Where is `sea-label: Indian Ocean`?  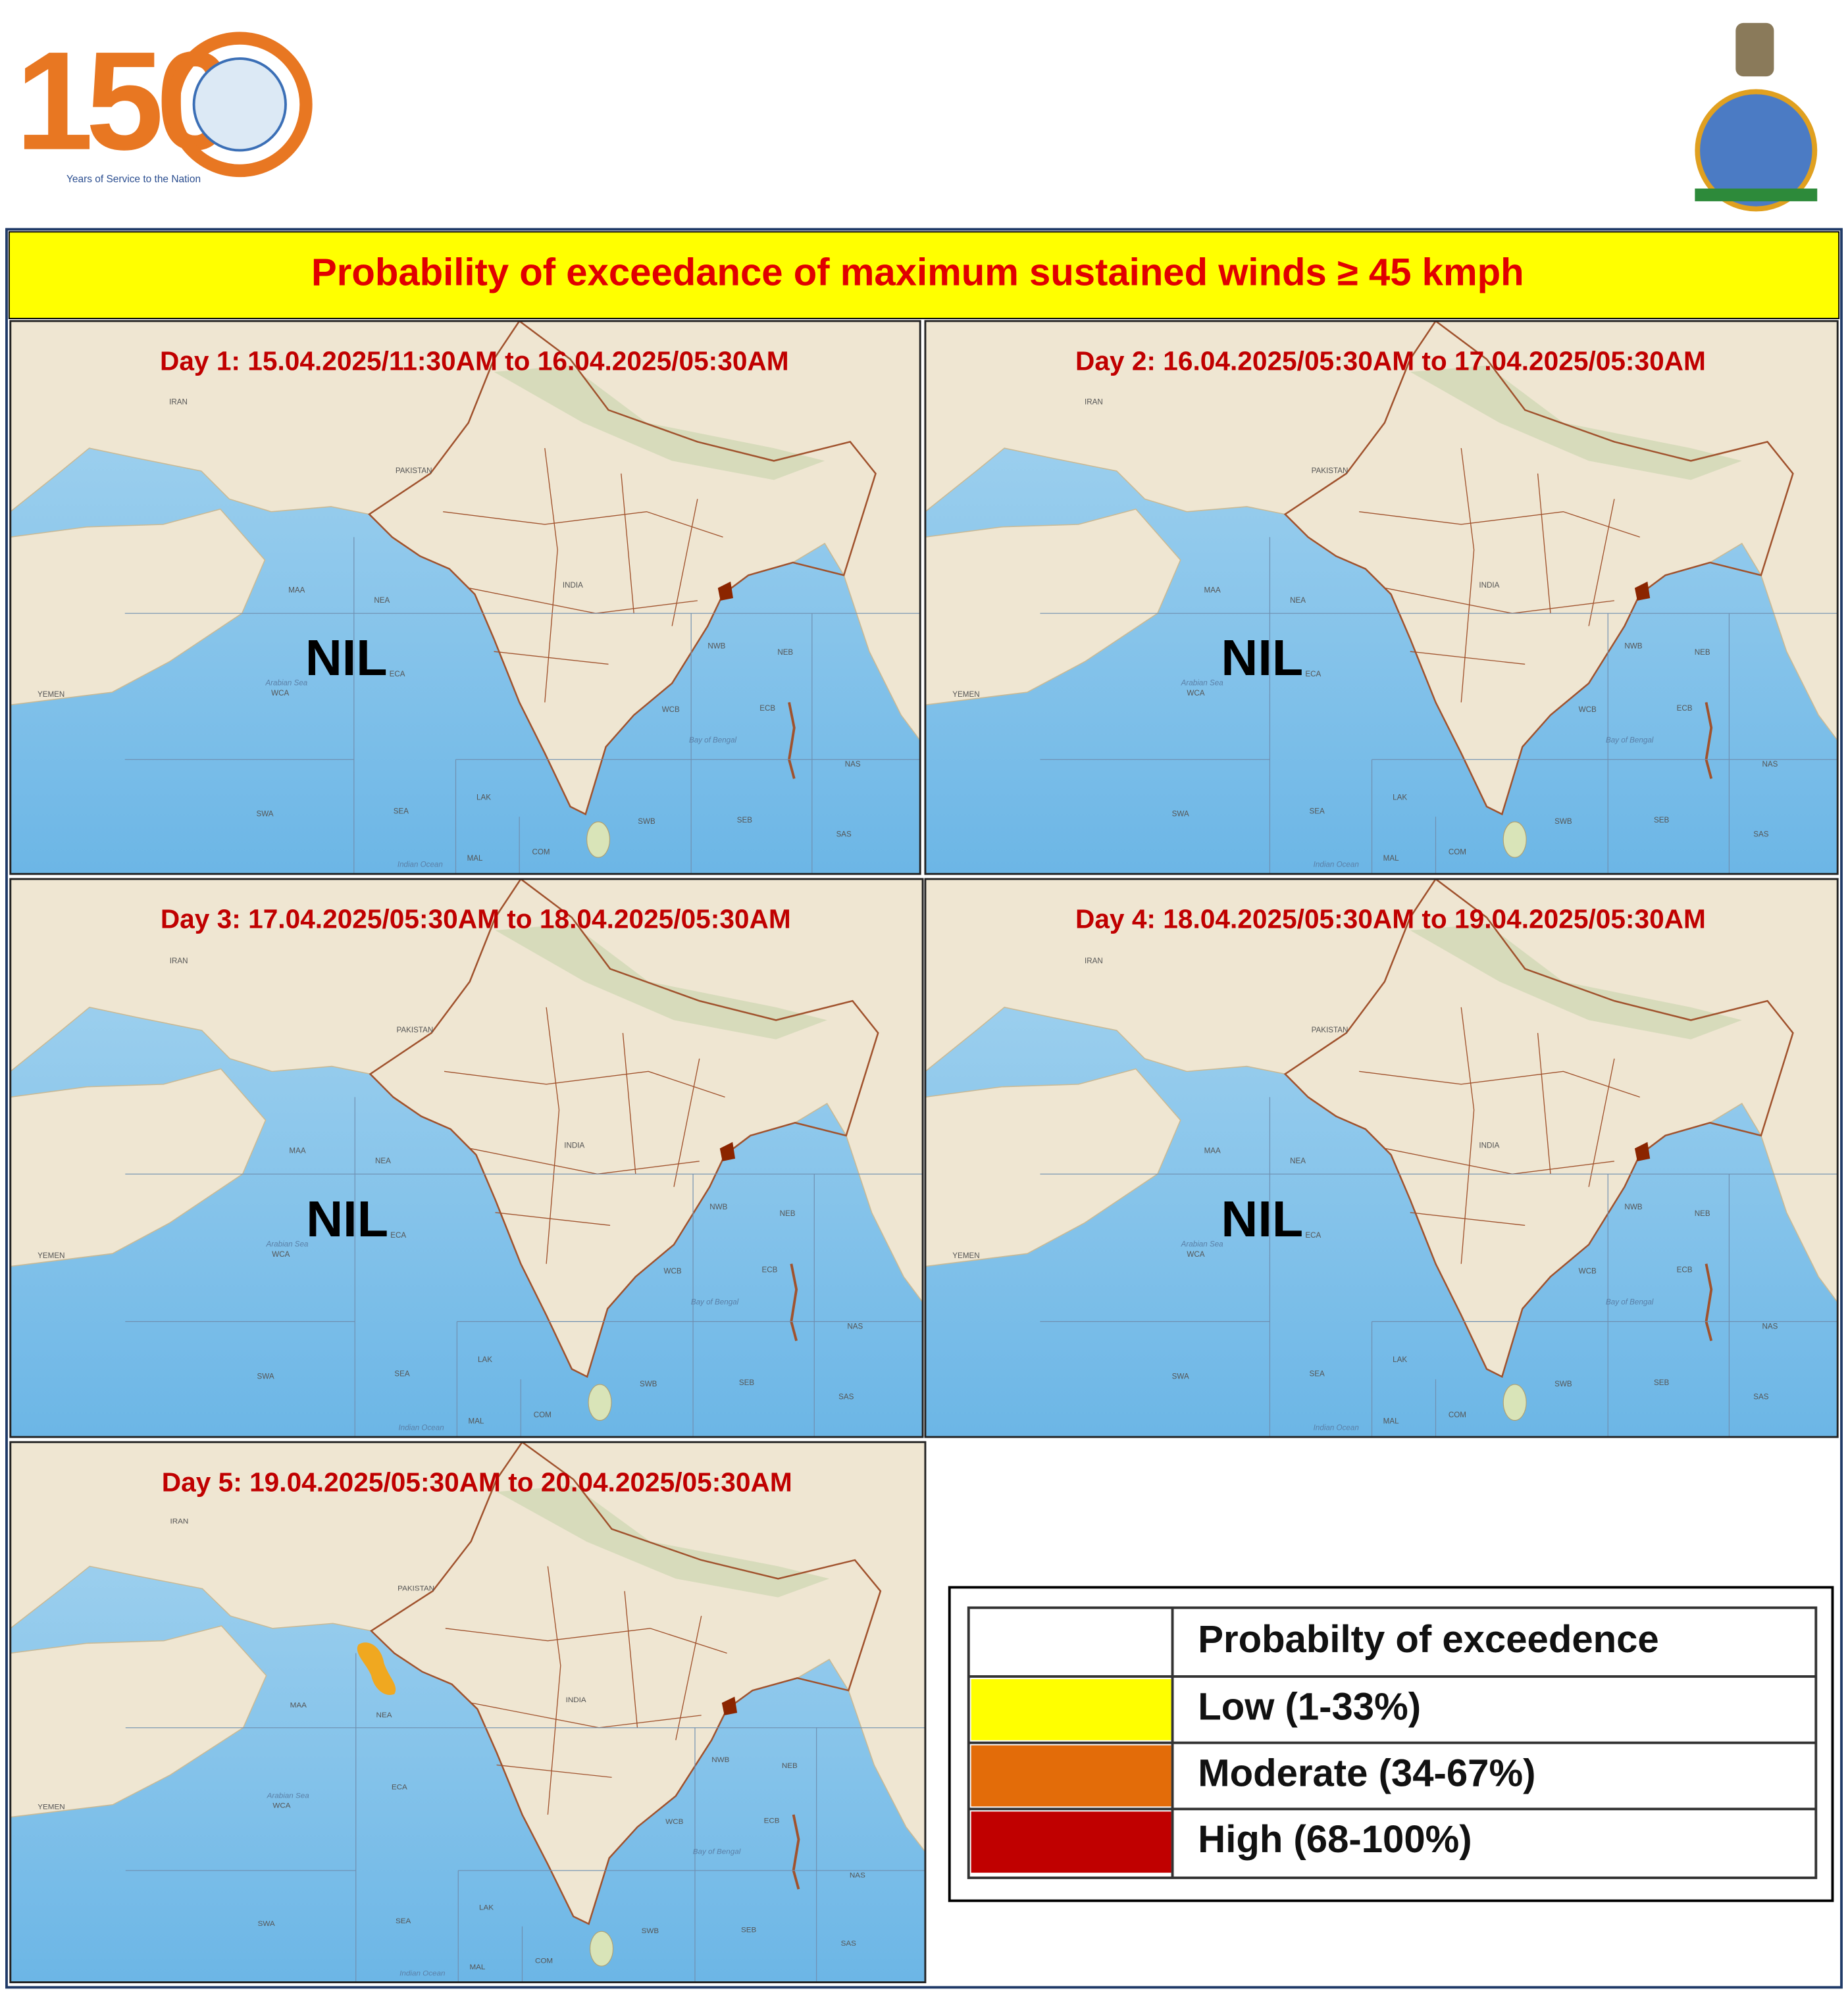
sea-label: Indian Ocean is located at coordinates (1336, 865).